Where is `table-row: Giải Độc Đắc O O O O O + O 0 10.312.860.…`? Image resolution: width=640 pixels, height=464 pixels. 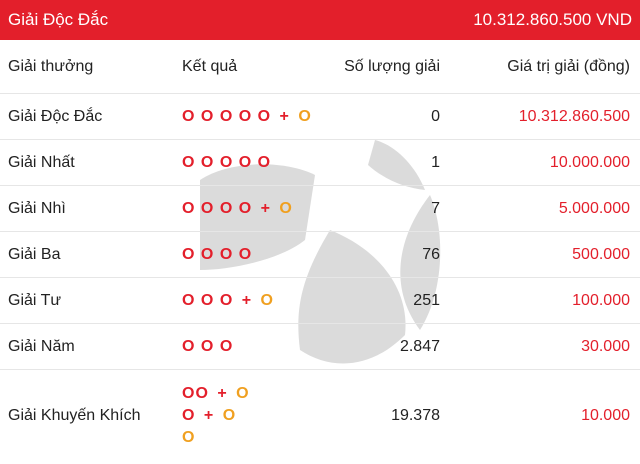
table-row: Giải Độc Đắc O O O O O + O 0 10.312.860.… is located at coordinates (320, 117).